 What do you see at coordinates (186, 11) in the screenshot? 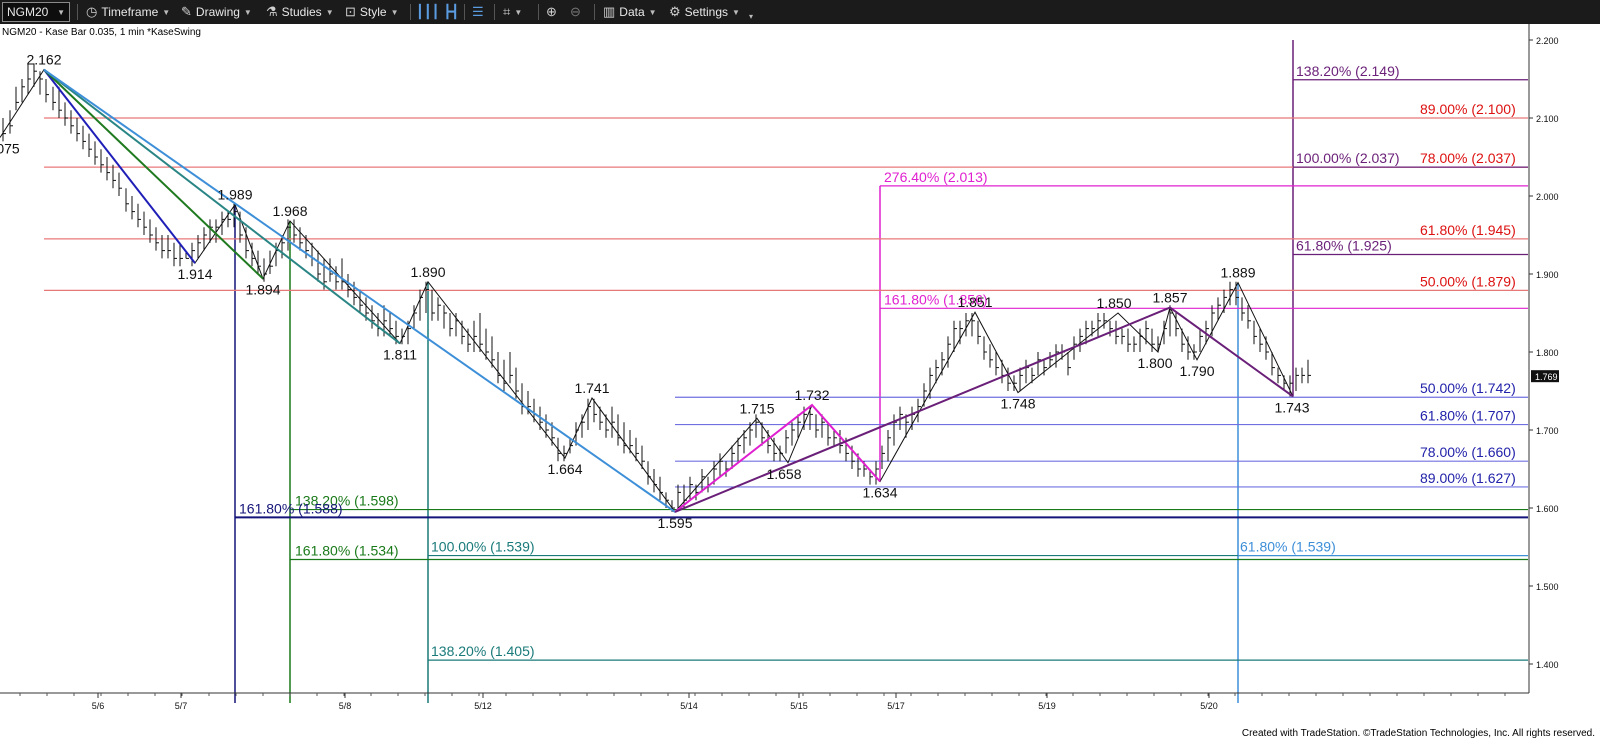
I see `pencil-icon: ✎` at bounding box center [186, 11].